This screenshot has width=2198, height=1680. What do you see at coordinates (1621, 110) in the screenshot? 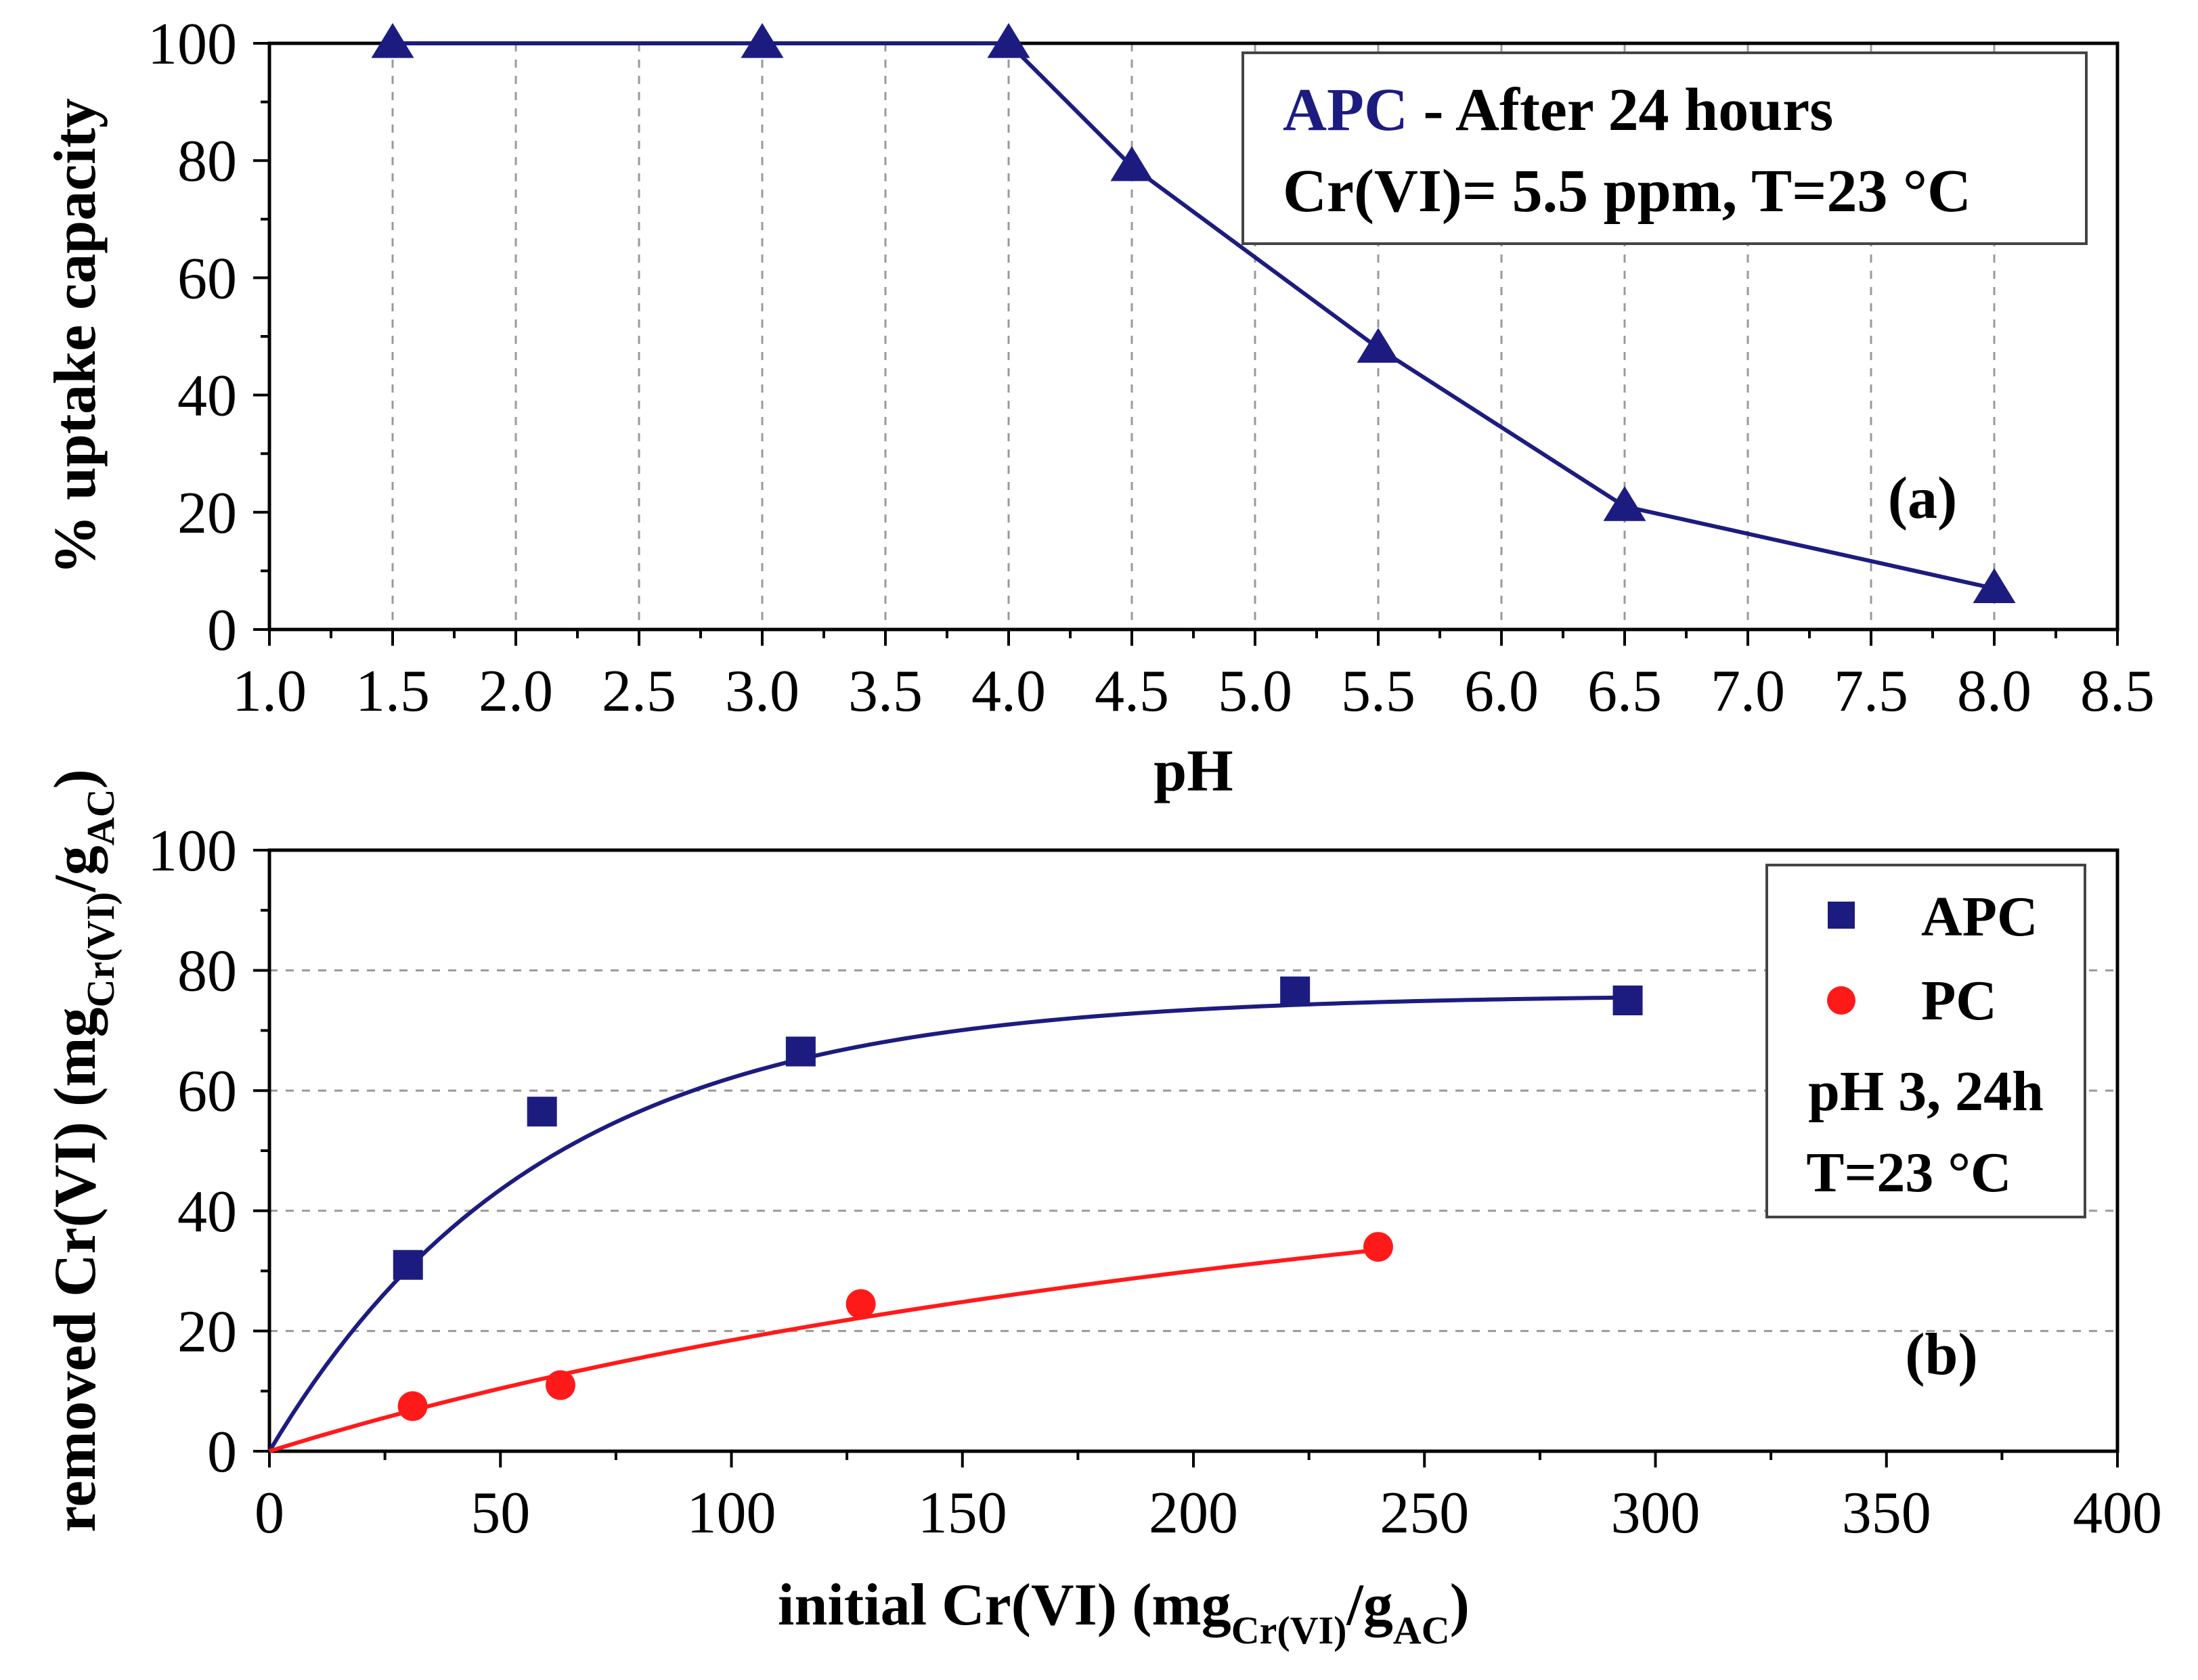
I see `panel-a-legend-line1-rest: - After 24 hours` at bounding box center [1621, 110].